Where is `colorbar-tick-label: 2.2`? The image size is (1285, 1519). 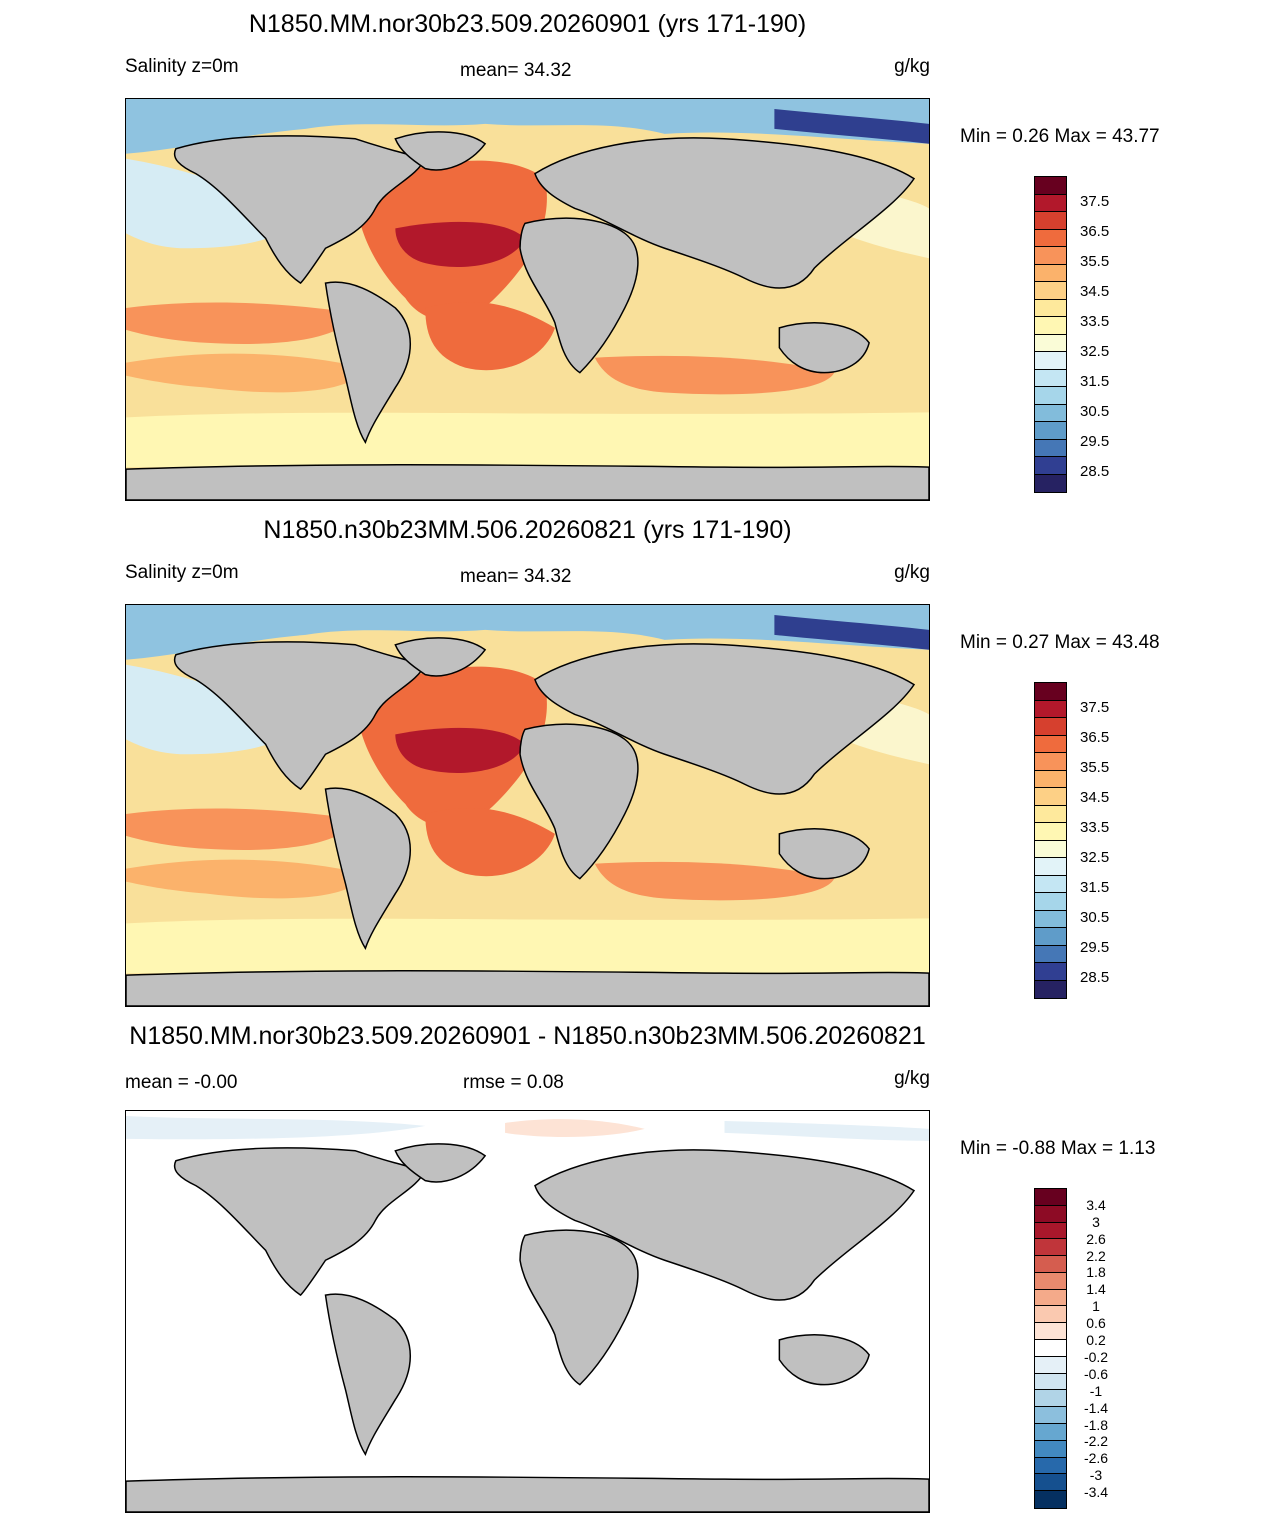 colorbar-tick-label: 2.2 is located at coordinates (1096, 1255).